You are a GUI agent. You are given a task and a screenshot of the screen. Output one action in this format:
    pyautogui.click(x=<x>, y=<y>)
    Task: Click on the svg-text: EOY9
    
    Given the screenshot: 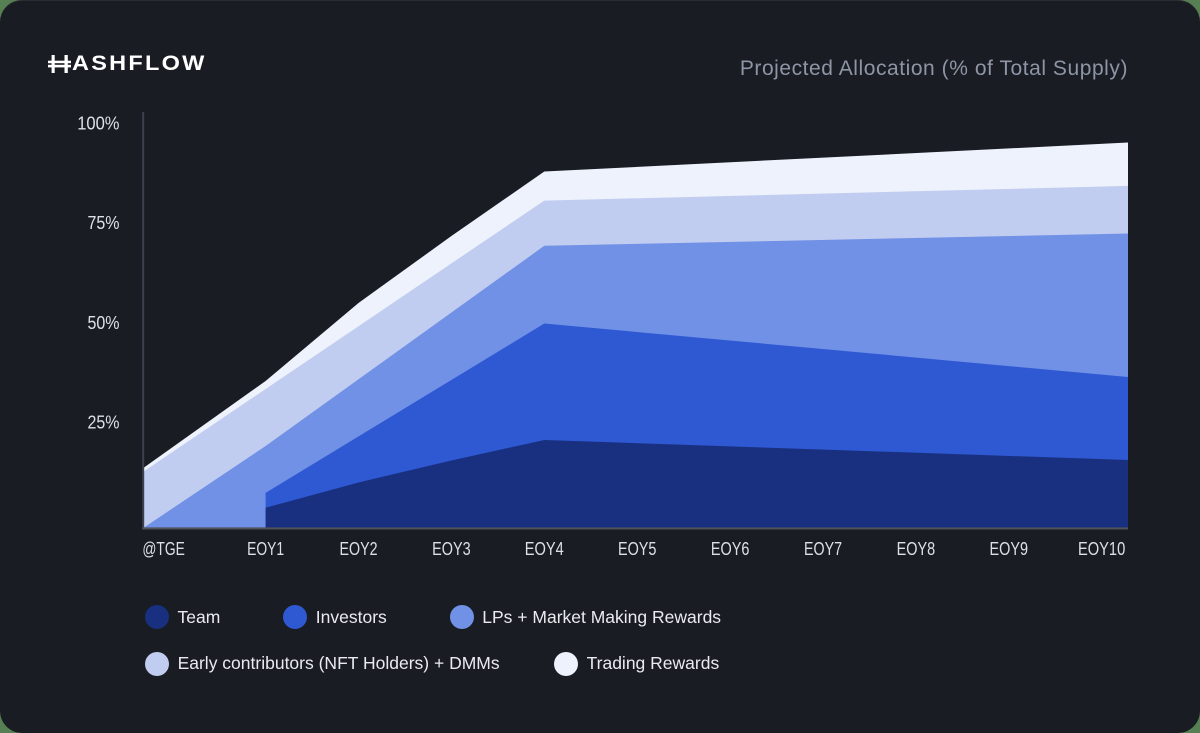 What is the action you would take?
    pyautogui.click(x=1009, y=549)
    